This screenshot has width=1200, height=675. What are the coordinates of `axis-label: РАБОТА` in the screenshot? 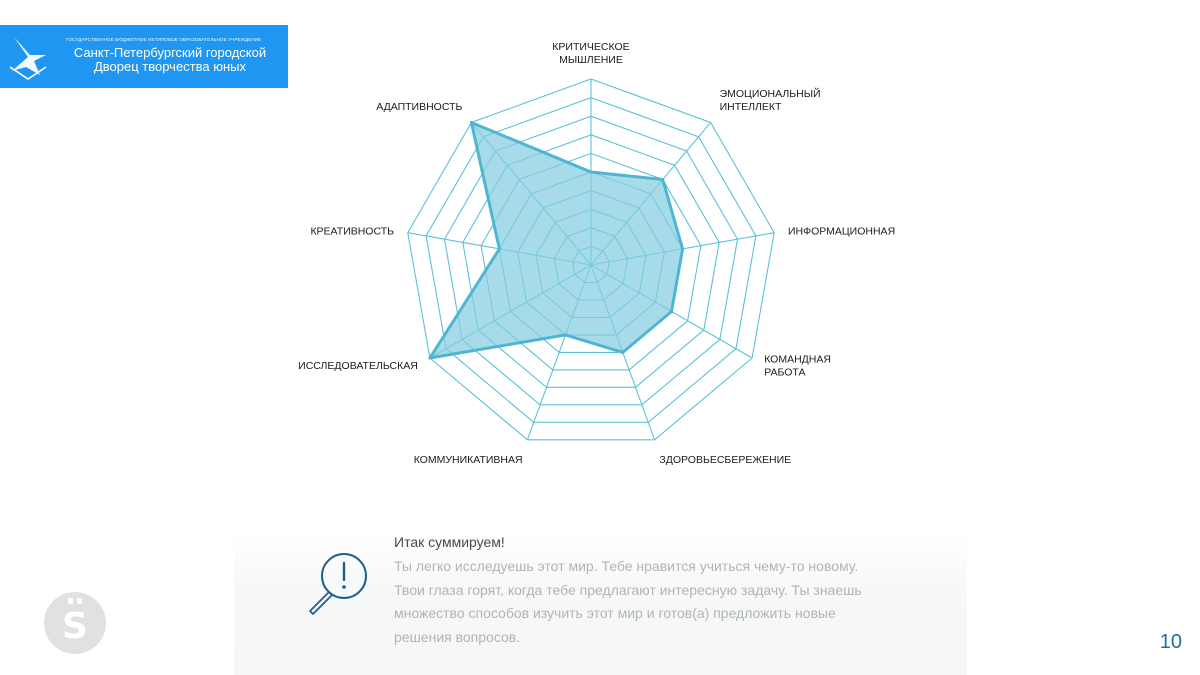 It's located at (784, 373).